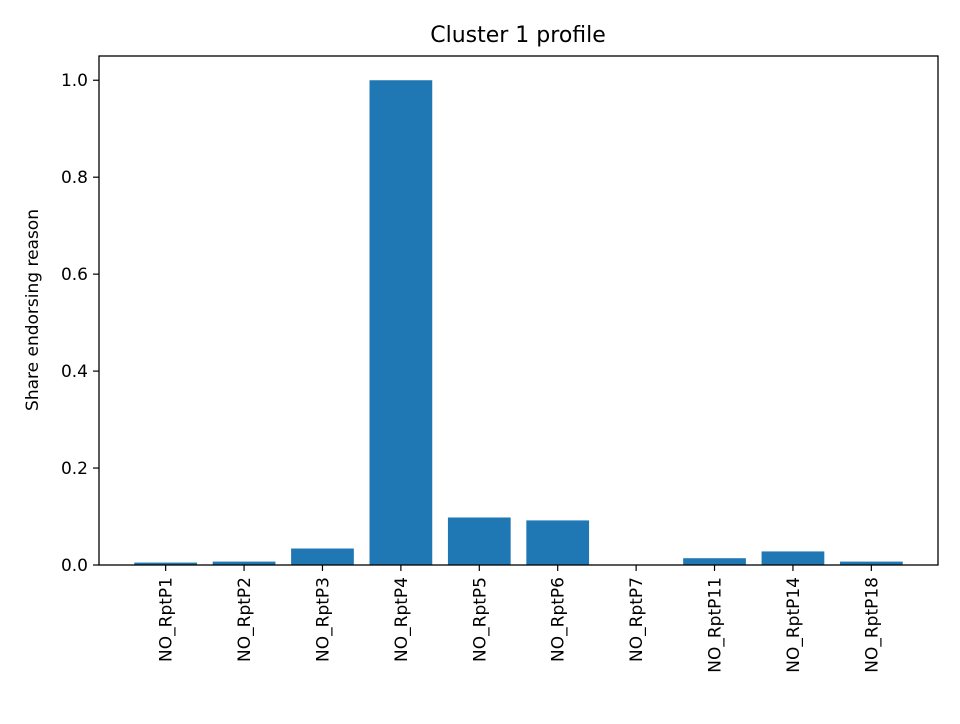 The width and height of the screenshot is (960, 724). I want to click on bar-no-rptp4, so click(401, 322).